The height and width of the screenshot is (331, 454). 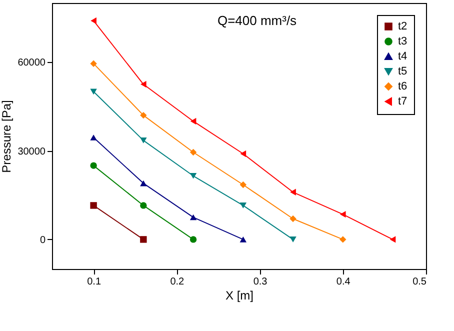 What do you see at coordinates (403, 56) in the screenshot?
I see `legend-label: t4` at bounding box center [403, 56].